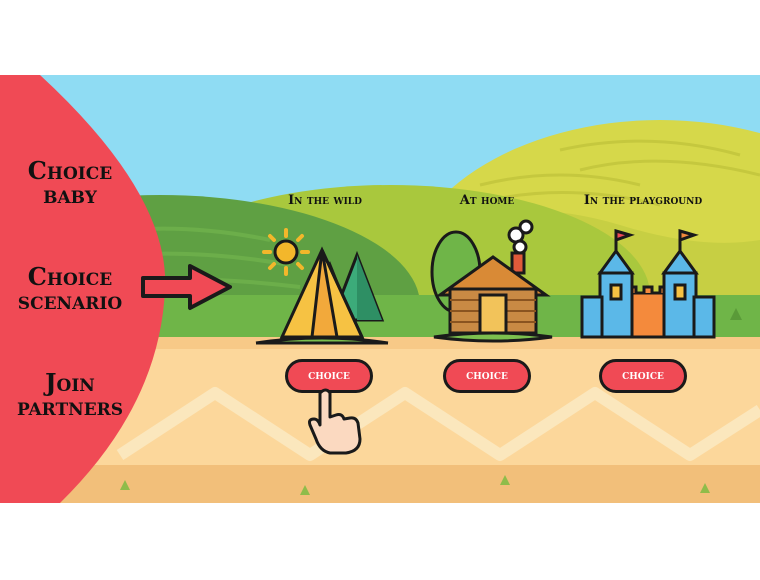  What do you see at coordinates (325, 200) in the screenshot?
I see `scenario-title-wild: In the wild` at bounding box center [325, 200].